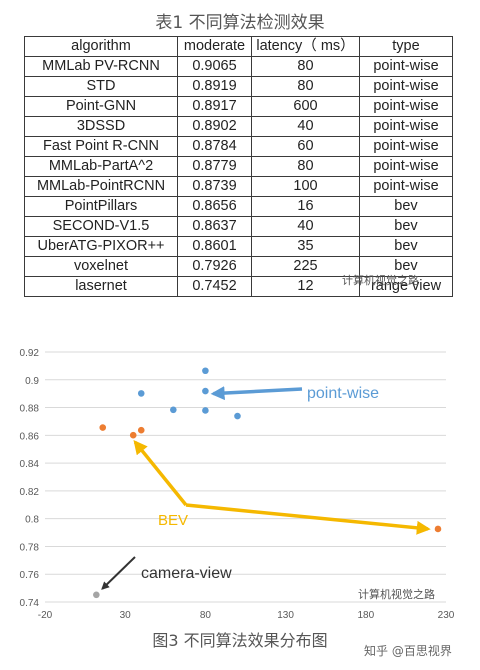 This screenshot has height=670, width=480. I want to click on table-cell: 60, so click(305, 146).